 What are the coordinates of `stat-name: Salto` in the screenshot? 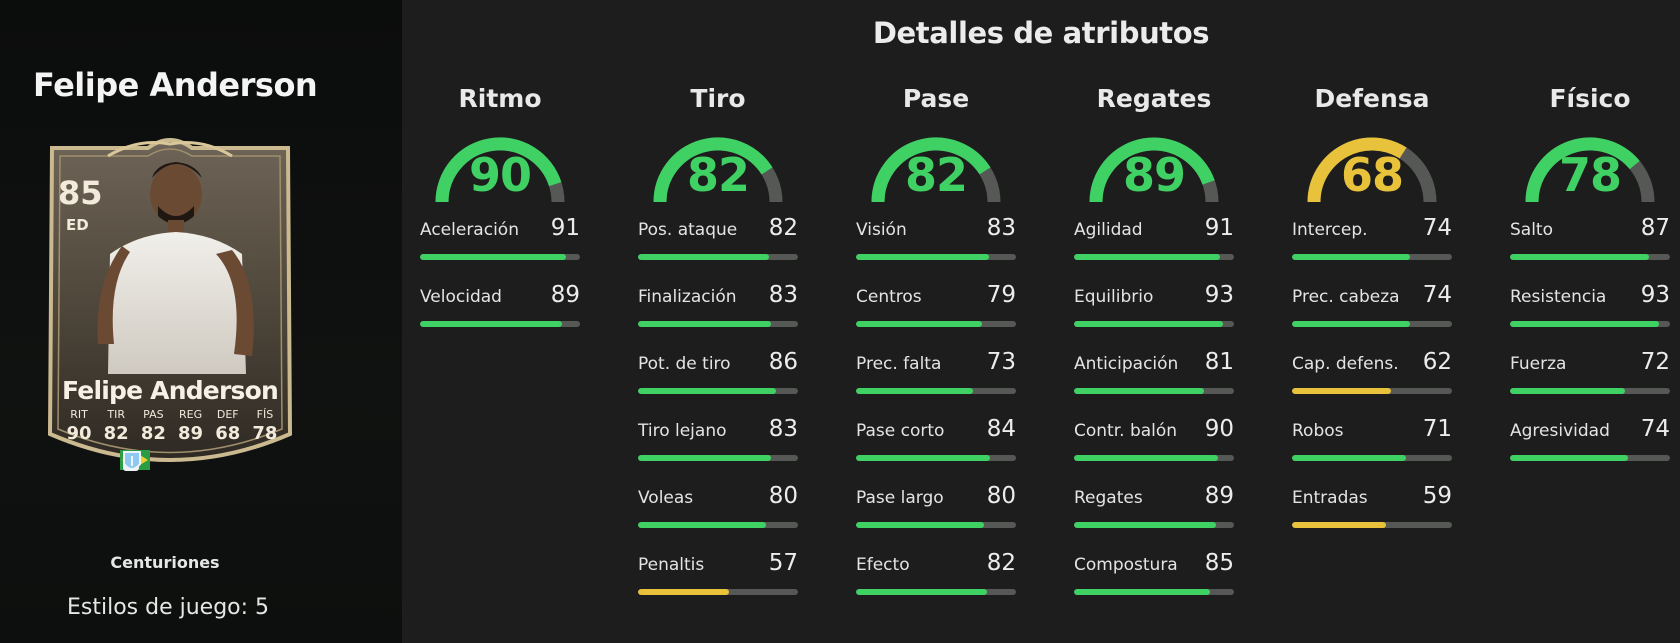 It's located at (1531, 230).